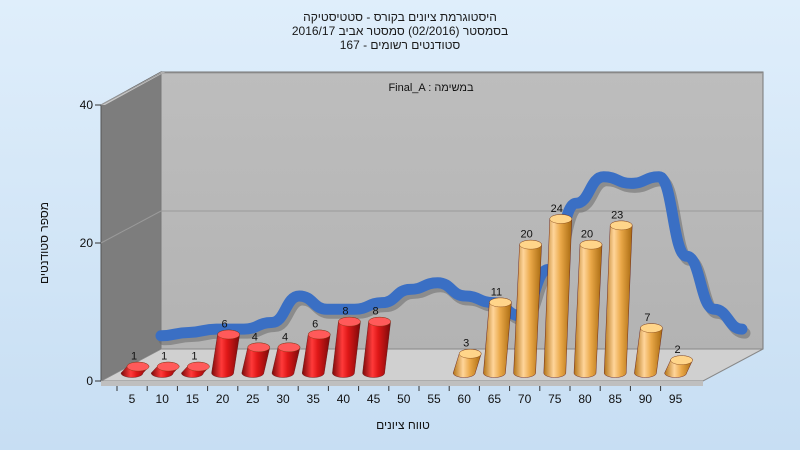 This screenshot has height=450, width=800. Describe the element at coordinates (585, 399) in the screenshot. I see `x-tick-label: 80` at that location.